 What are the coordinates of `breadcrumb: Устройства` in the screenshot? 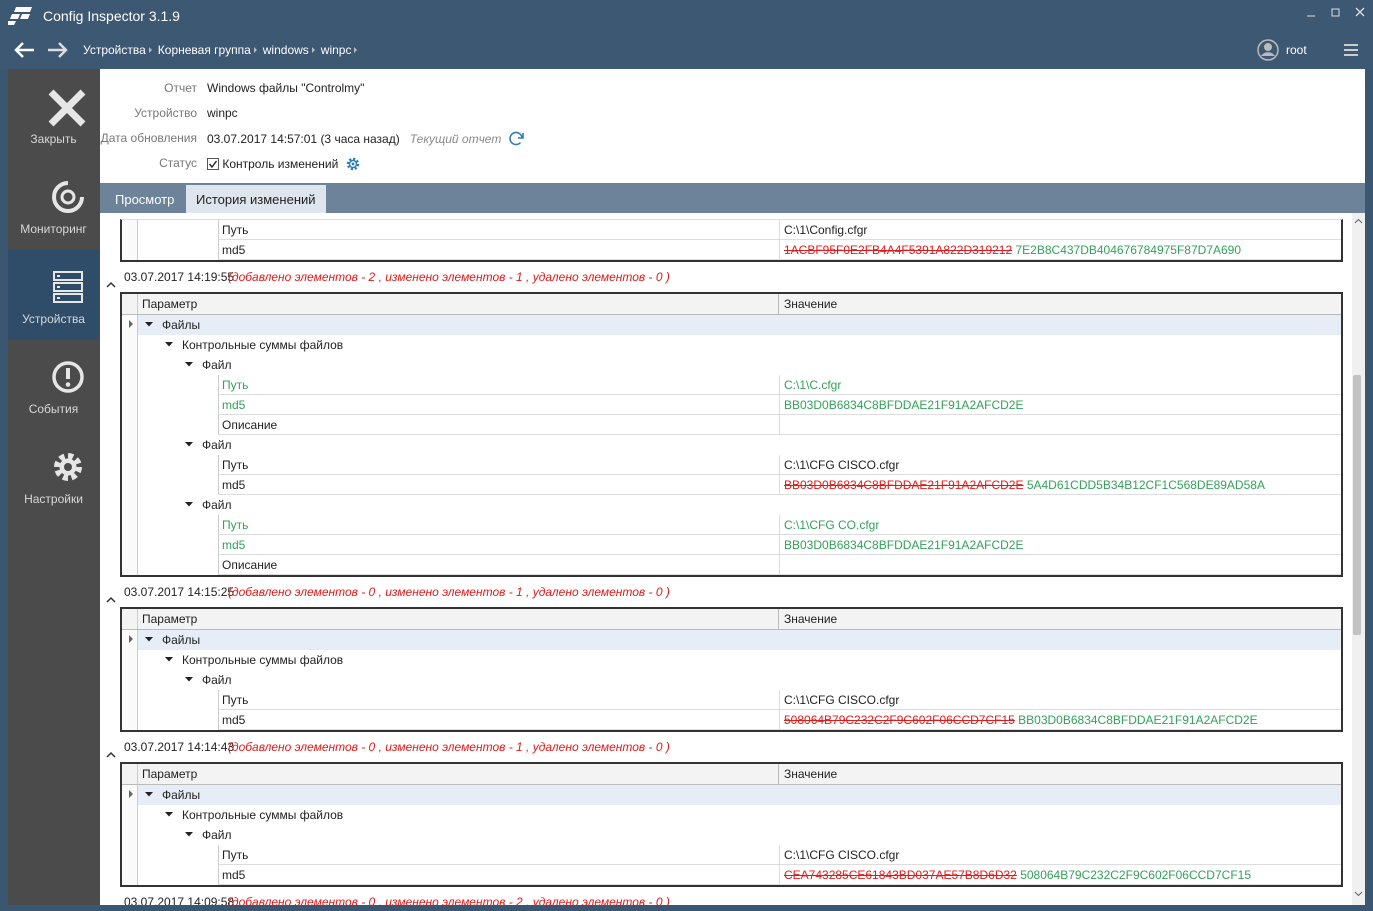 It's located at (114, 50).